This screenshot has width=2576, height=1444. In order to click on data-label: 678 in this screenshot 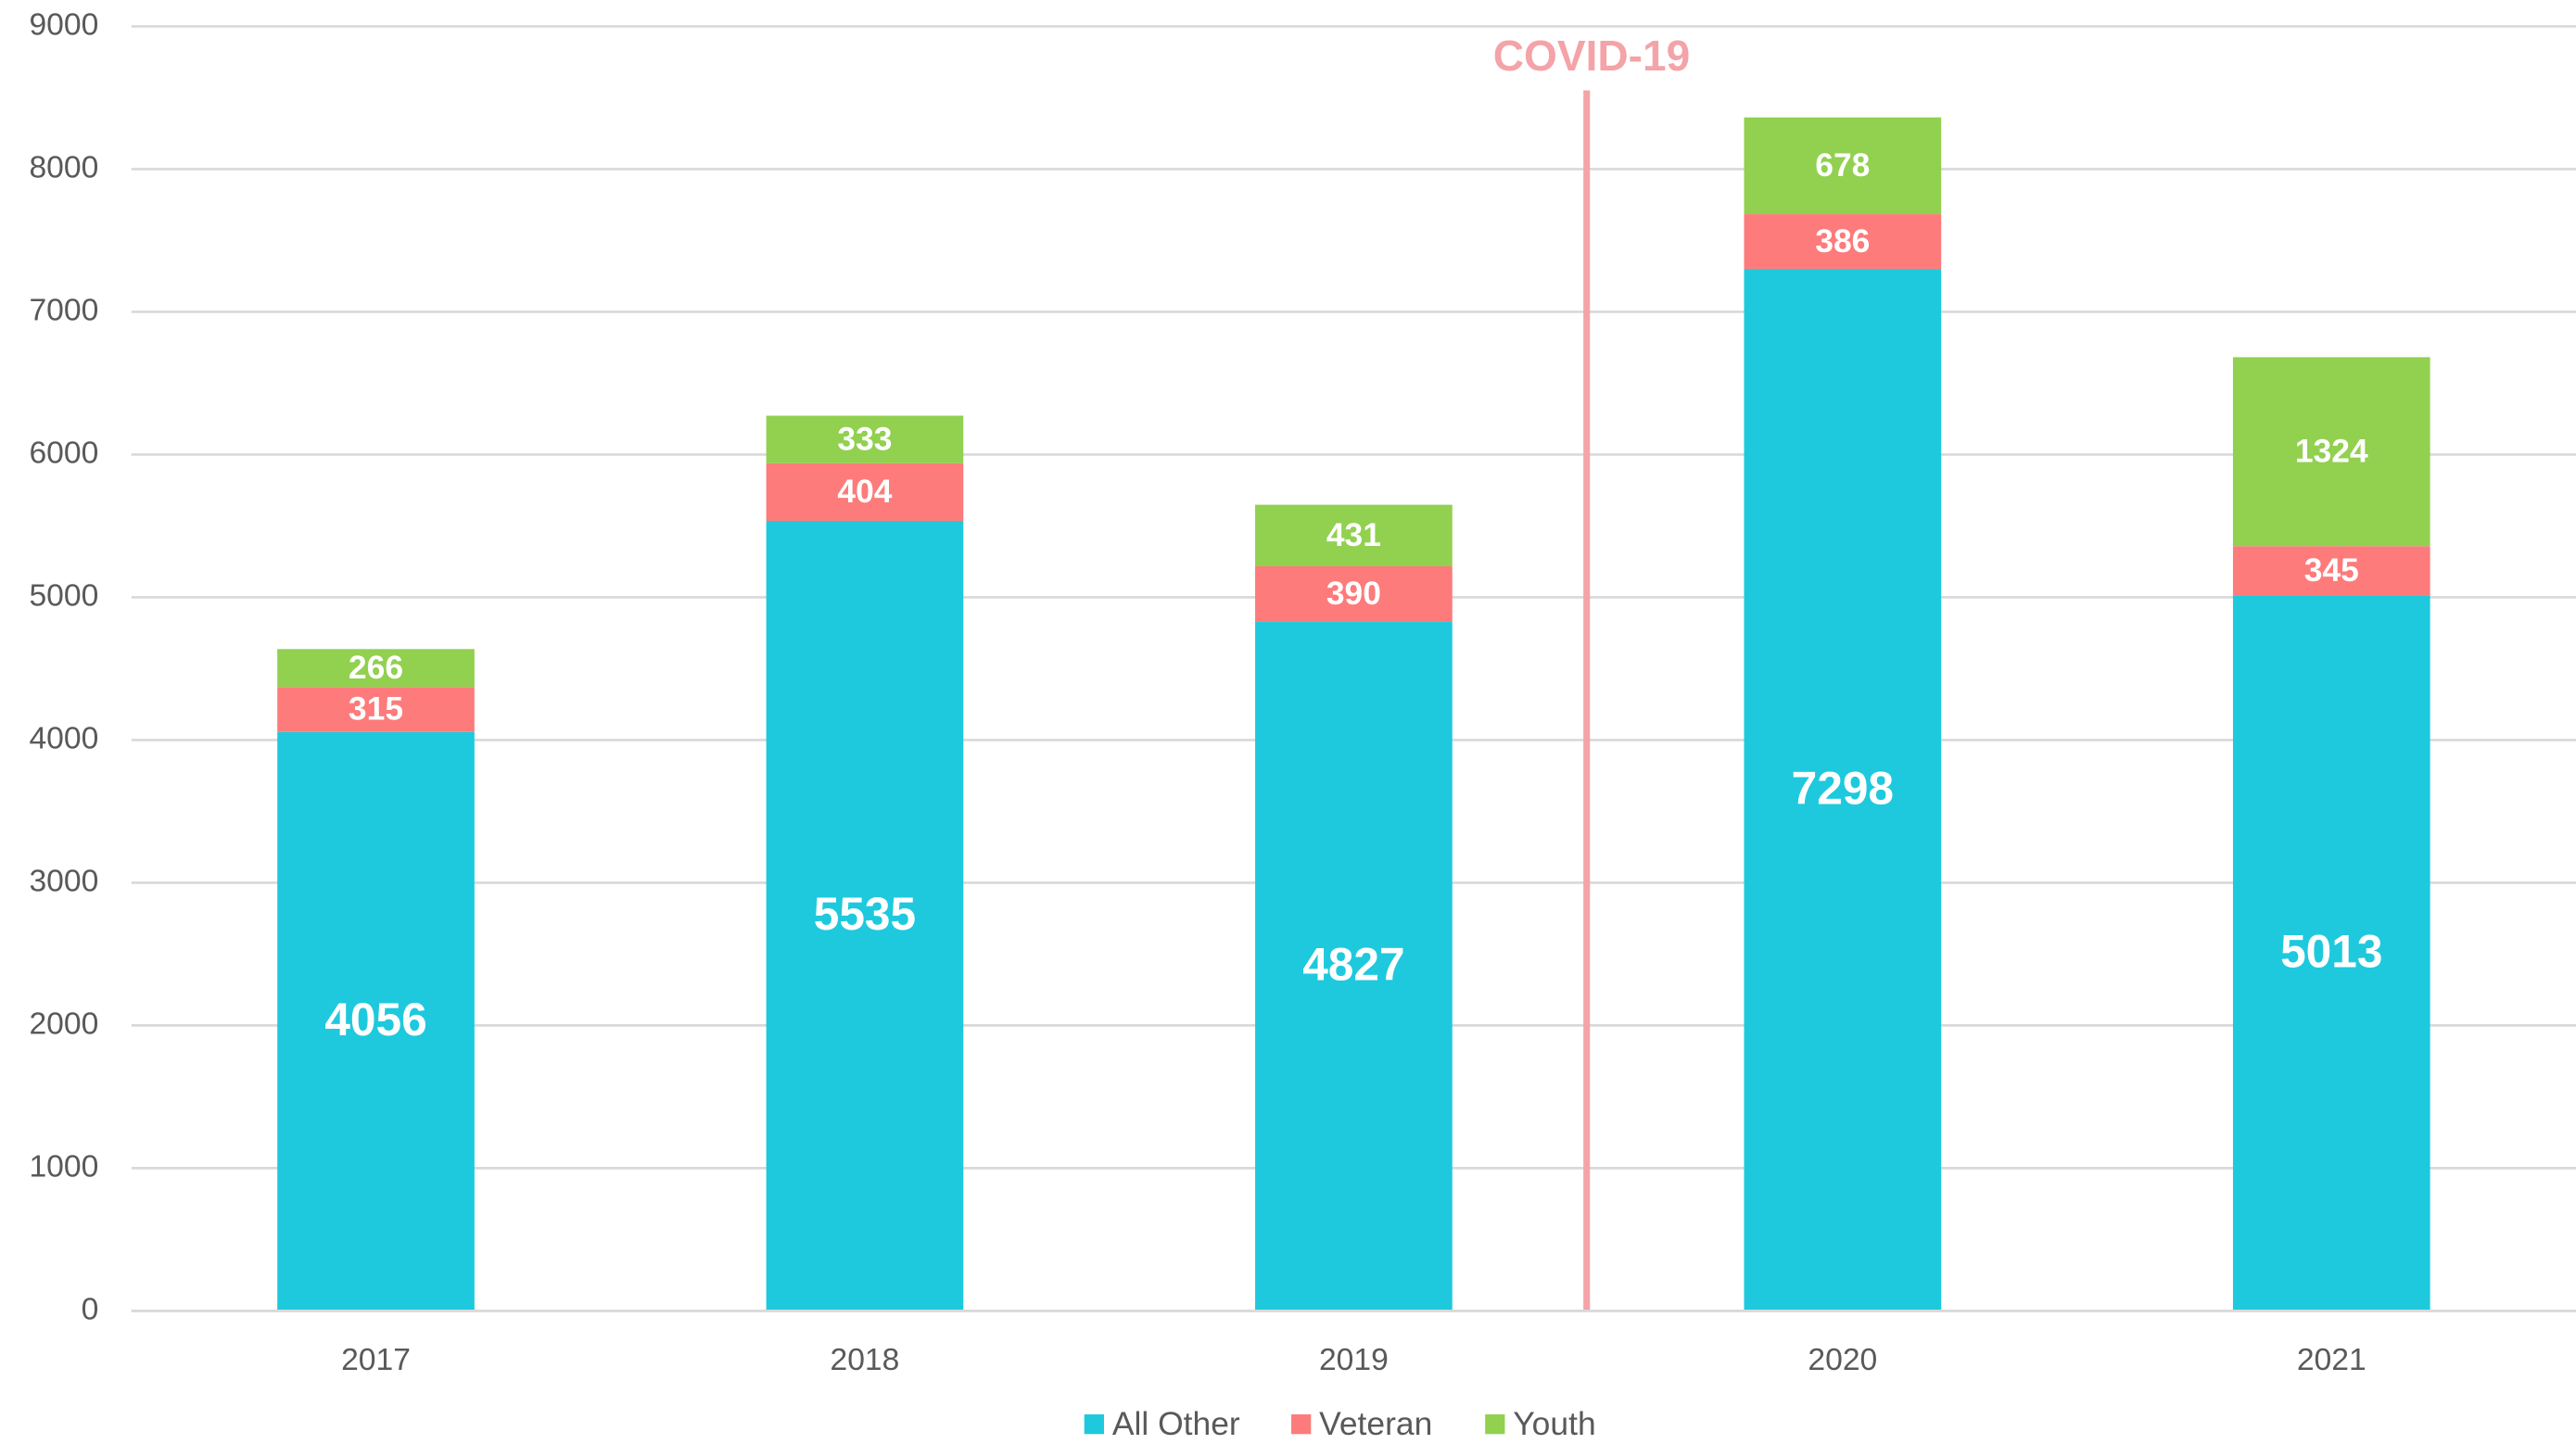, I will do `click(1843, 165)`.